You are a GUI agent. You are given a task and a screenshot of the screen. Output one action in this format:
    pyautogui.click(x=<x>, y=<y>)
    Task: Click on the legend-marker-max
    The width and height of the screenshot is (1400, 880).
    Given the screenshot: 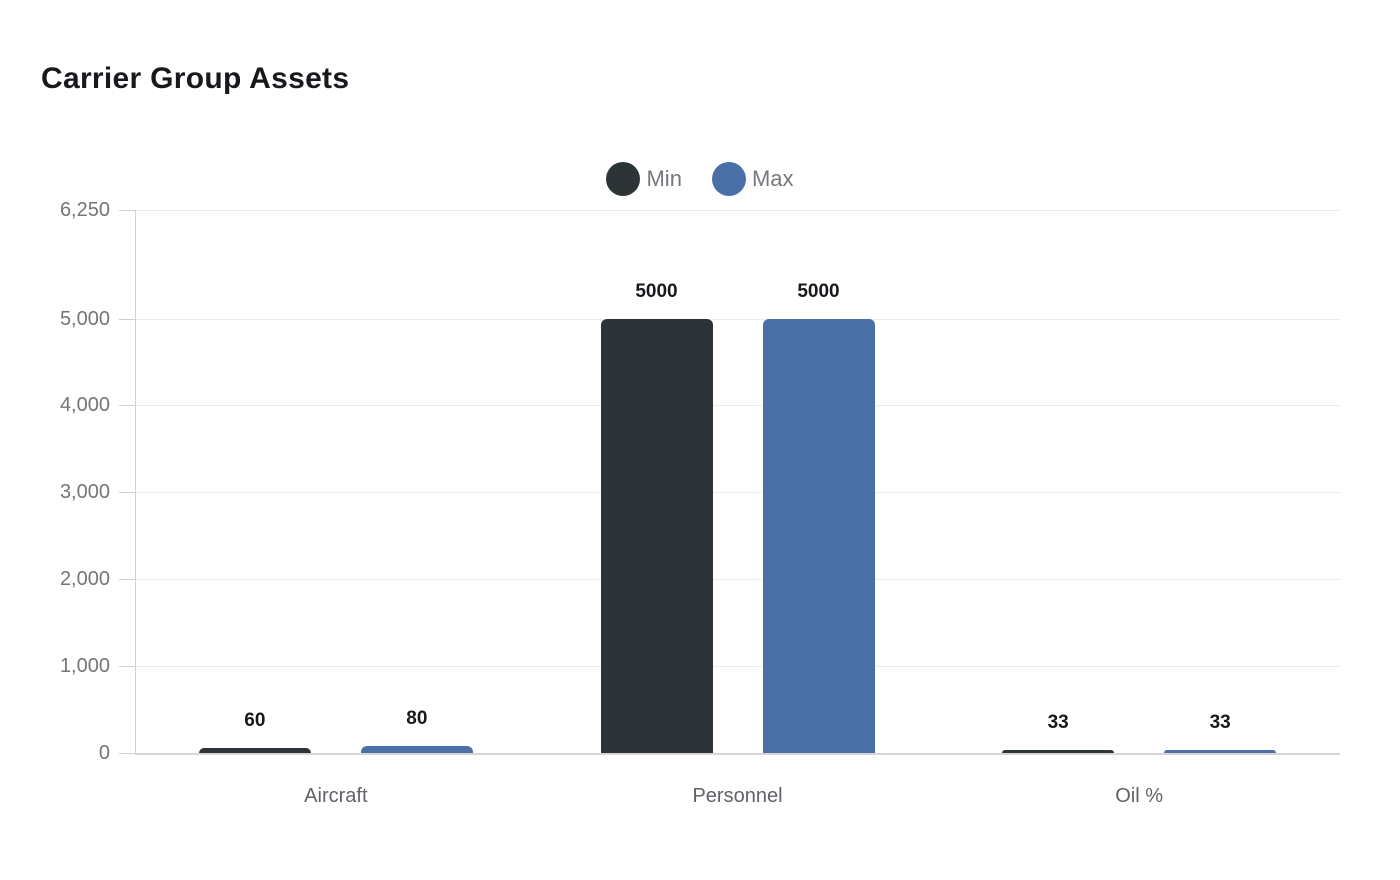 What is the action you would take?
    pyautogui.click(x=728, y=179)
    